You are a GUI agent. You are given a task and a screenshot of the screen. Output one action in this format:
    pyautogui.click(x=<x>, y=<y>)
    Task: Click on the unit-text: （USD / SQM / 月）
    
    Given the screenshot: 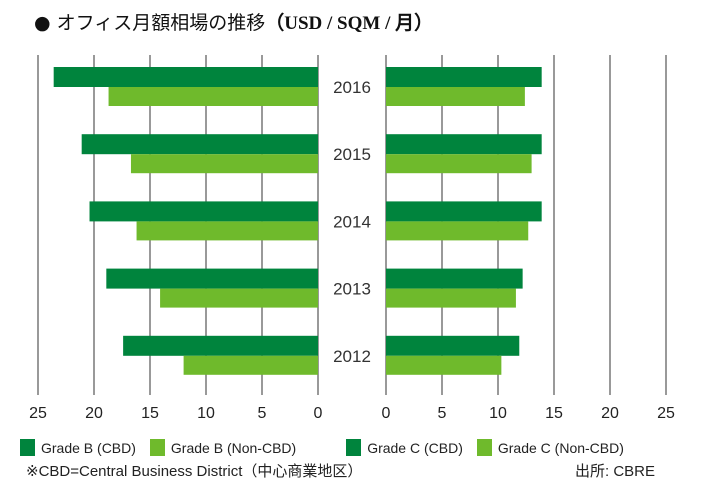 What is the action you would take?
    pyautogui.click(x=349, y=23)
    